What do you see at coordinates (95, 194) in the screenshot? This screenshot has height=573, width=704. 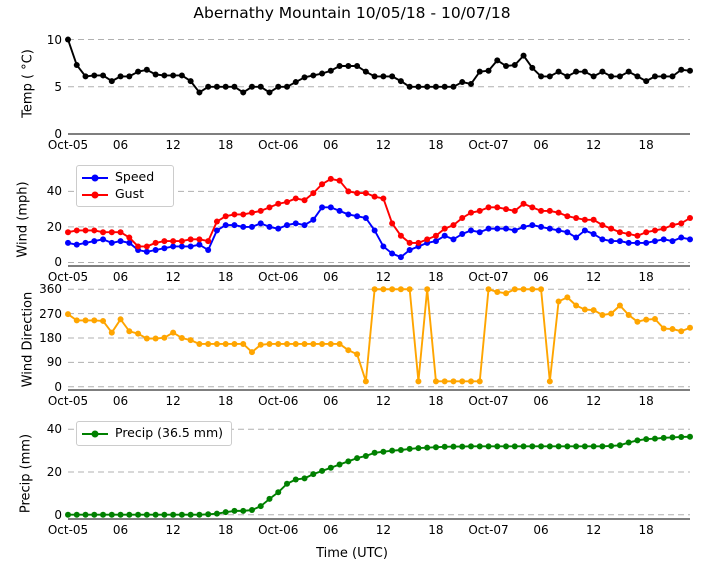 I see `gust-line-swatch` at bounding box center [95, 194].